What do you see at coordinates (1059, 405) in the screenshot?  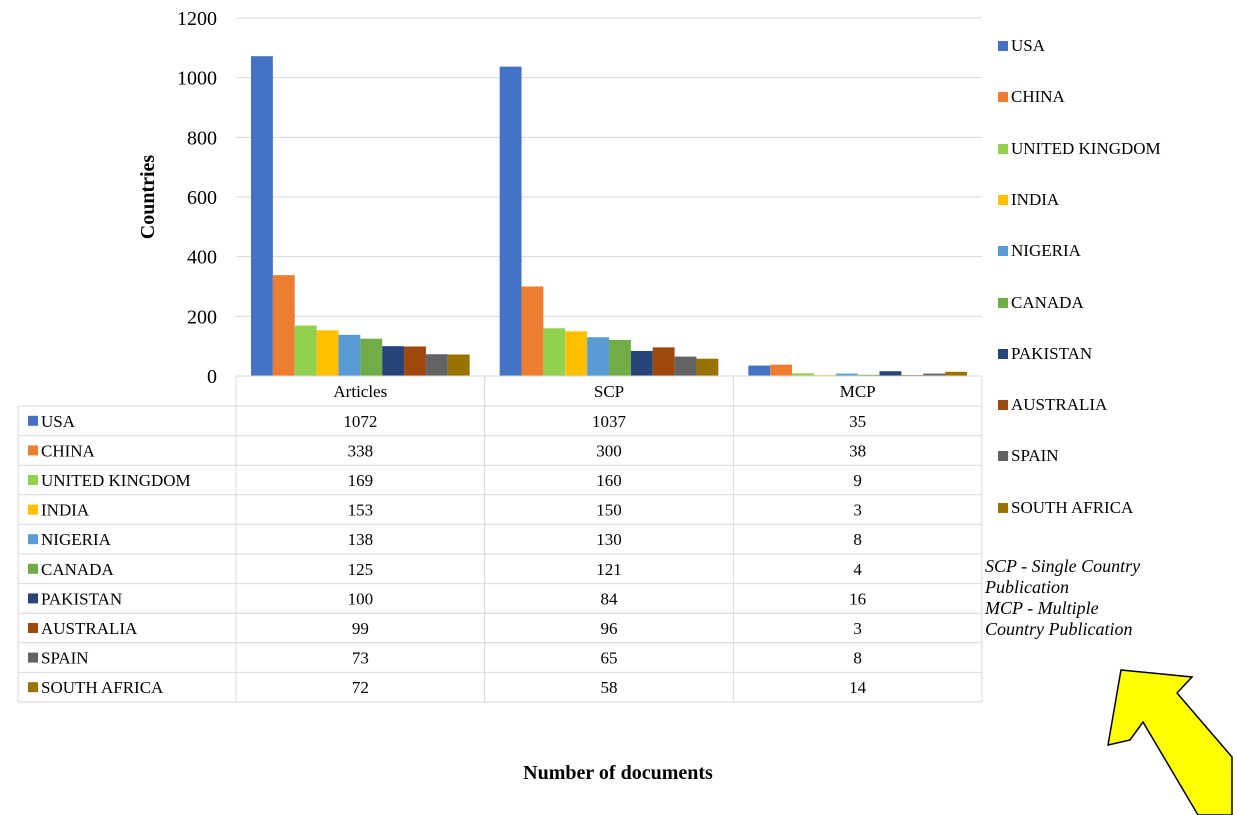 I see `legend-label: AUSTRALIA` at bounding box center [1059, 405].